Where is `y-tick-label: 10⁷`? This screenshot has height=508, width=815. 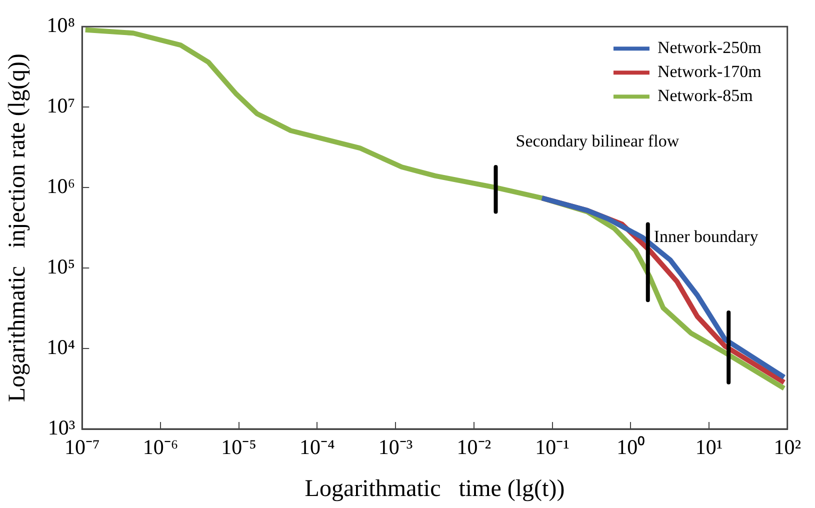
y-tick-label: 10⁷ is located at coordinates (61, 106).